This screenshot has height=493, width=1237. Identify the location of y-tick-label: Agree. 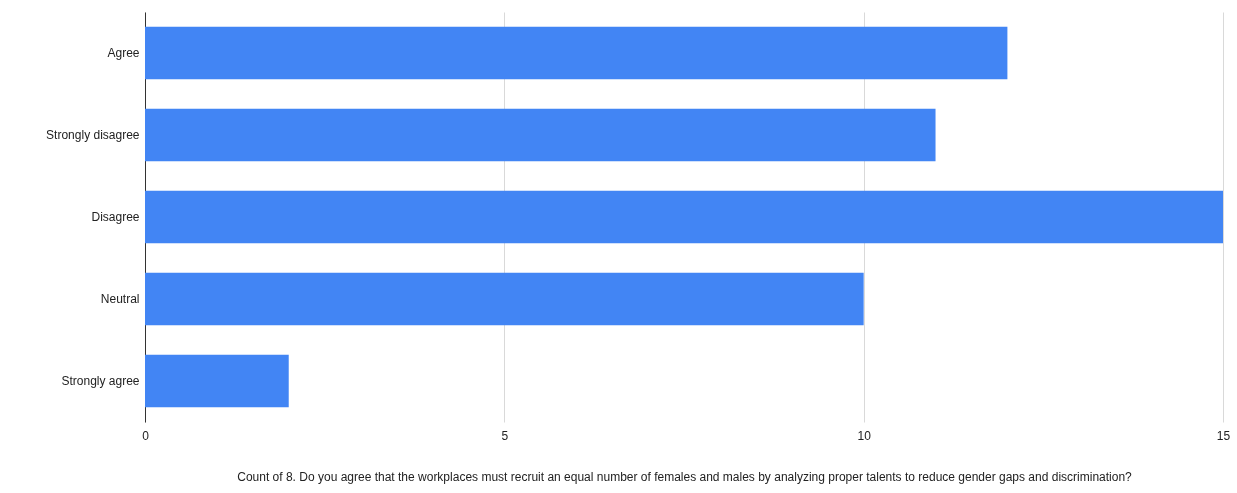
(123, 53).